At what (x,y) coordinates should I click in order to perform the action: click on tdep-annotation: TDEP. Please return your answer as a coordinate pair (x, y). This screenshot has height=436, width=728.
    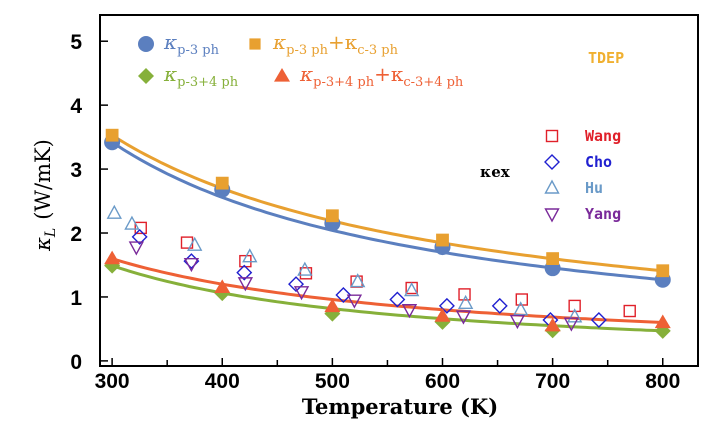
    Looking at the image, I should click on (606, 58).